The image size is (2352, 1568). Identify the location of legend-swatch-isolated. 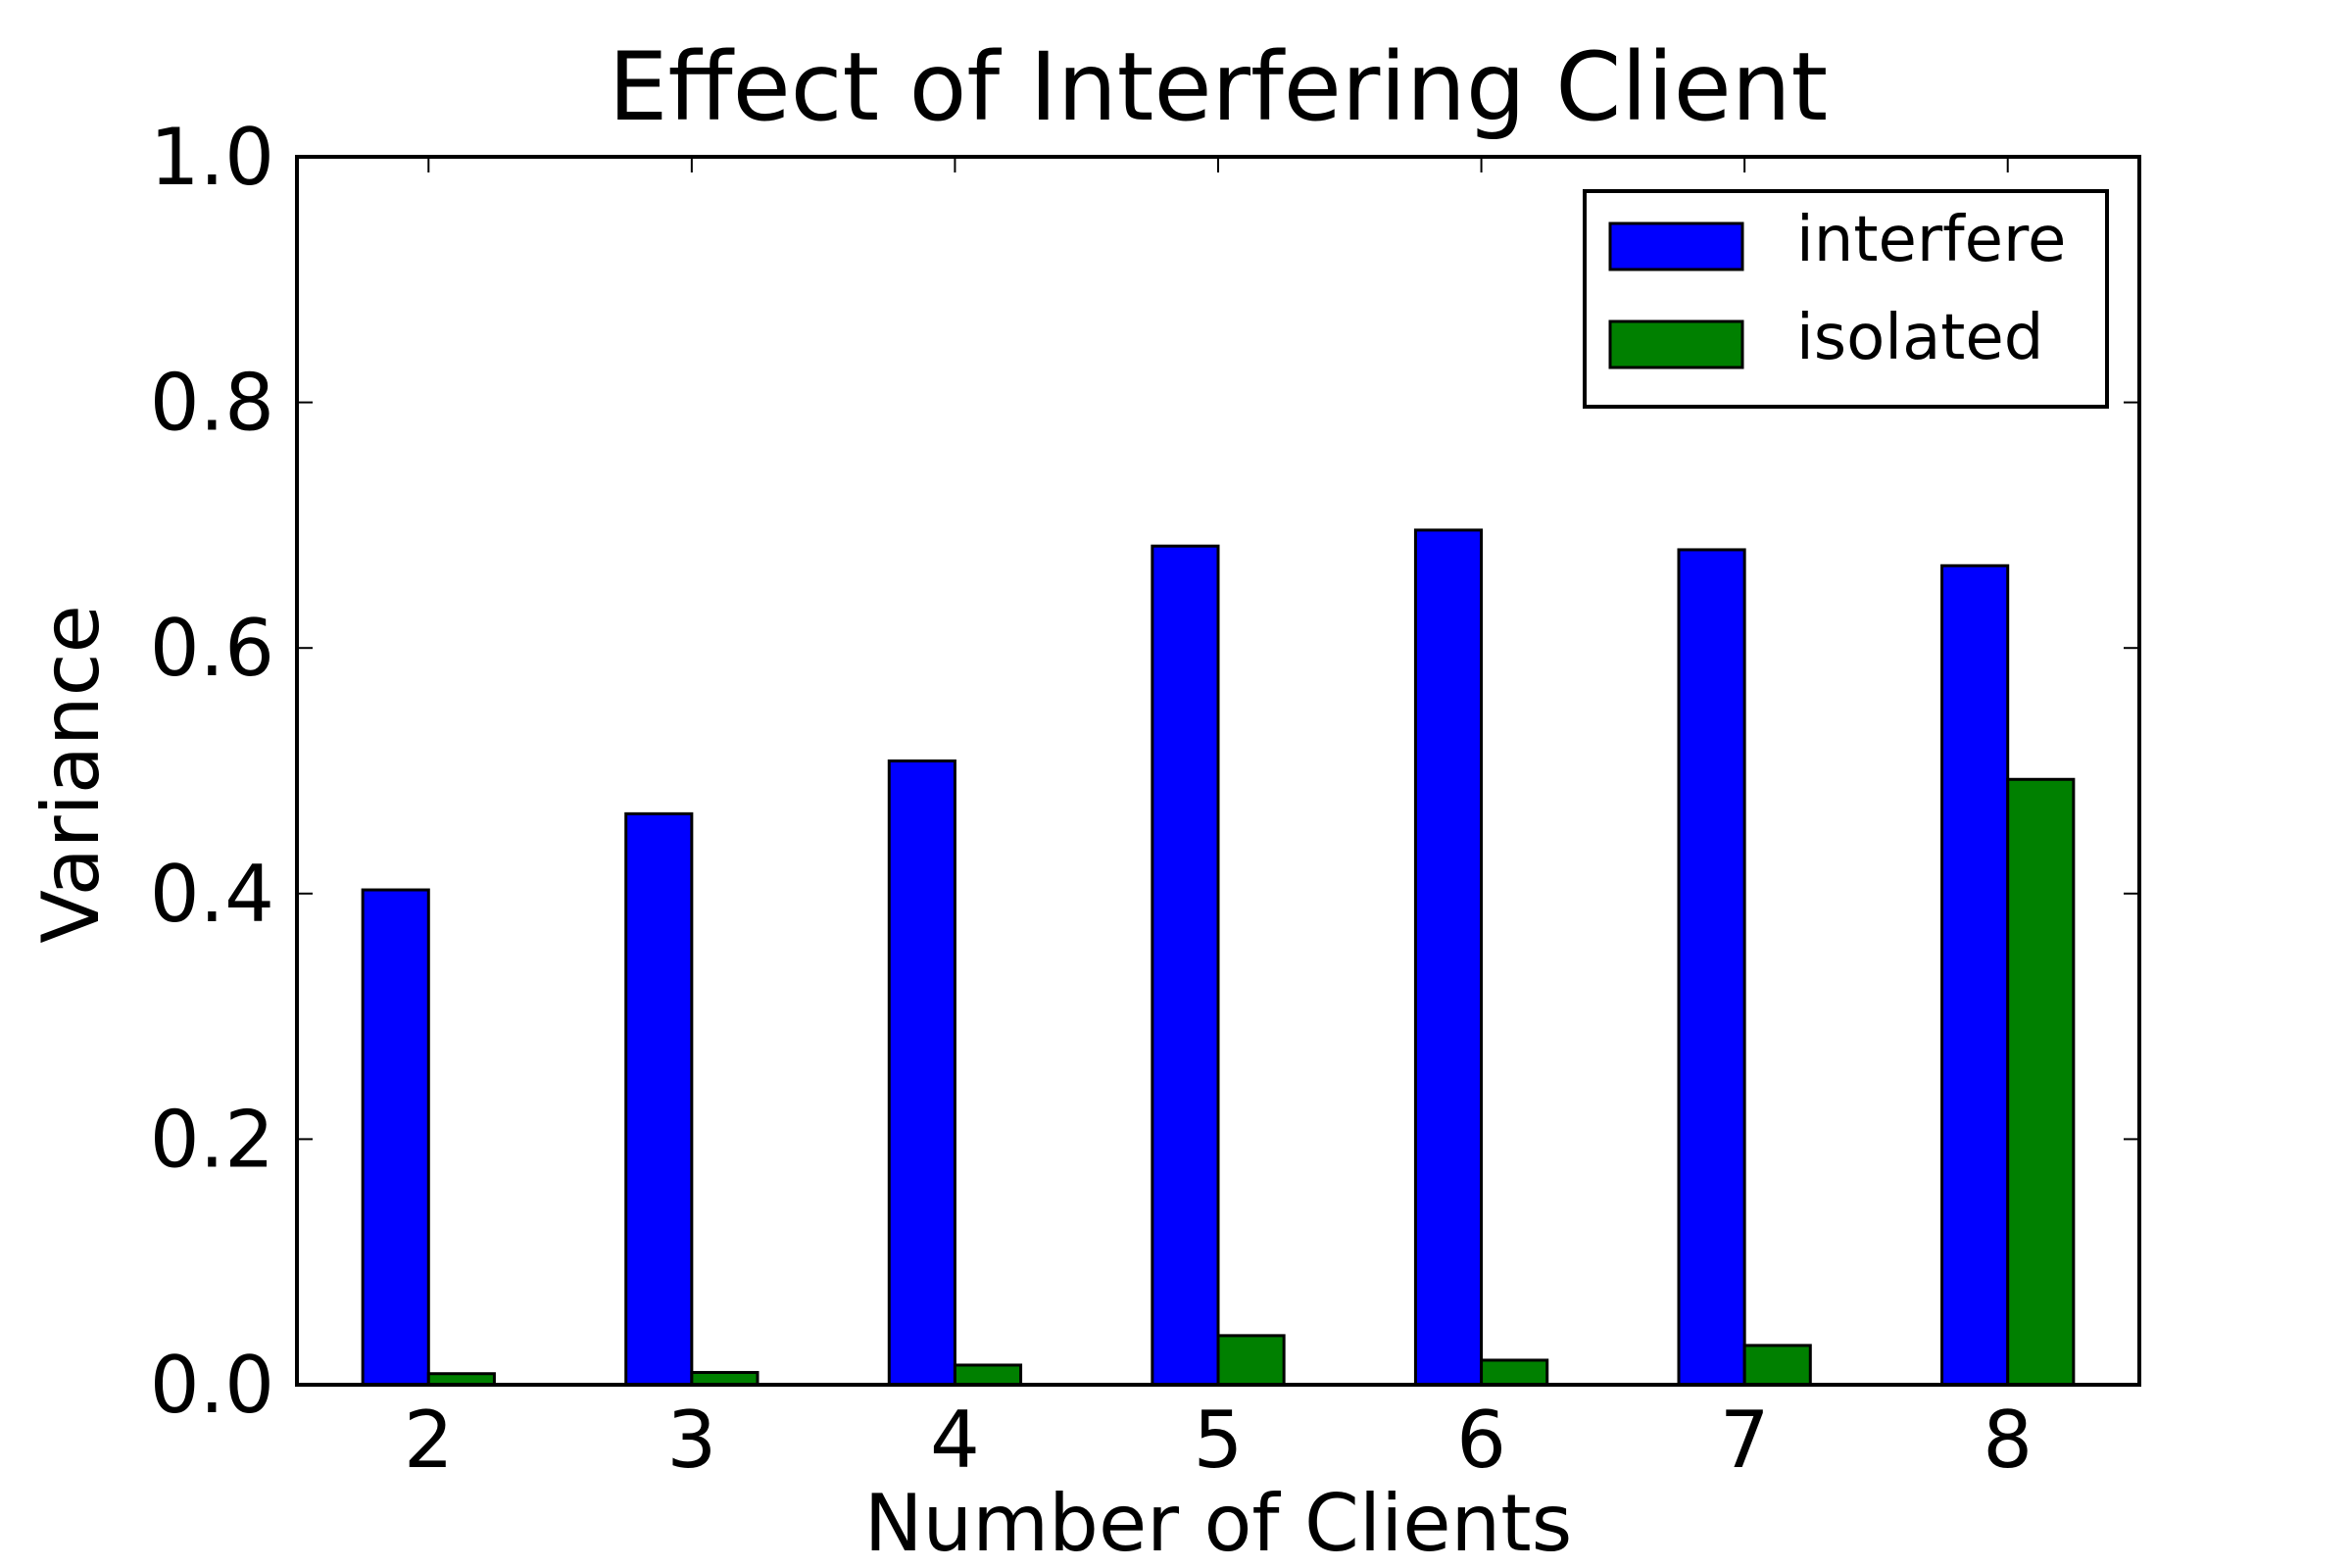
(1676, 344).